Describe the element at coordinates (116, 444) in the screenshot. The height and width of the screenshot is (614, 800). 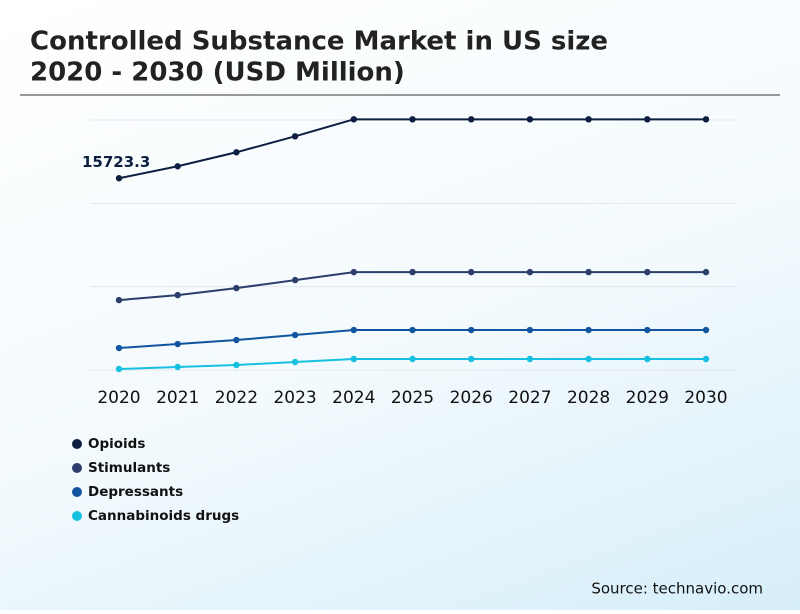
I see `legend-label: Opioids` at that location.